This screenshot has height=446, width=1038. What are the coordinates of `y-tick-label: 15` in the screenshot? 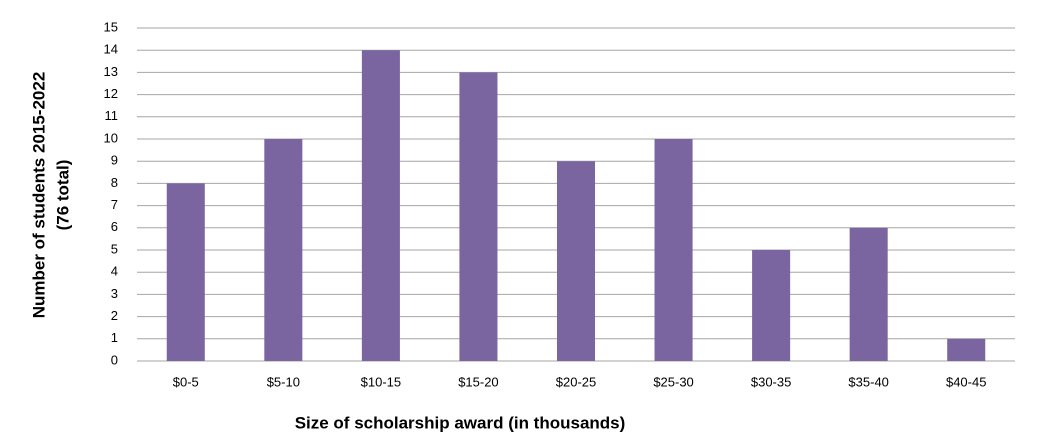 It's located at (111, 26).